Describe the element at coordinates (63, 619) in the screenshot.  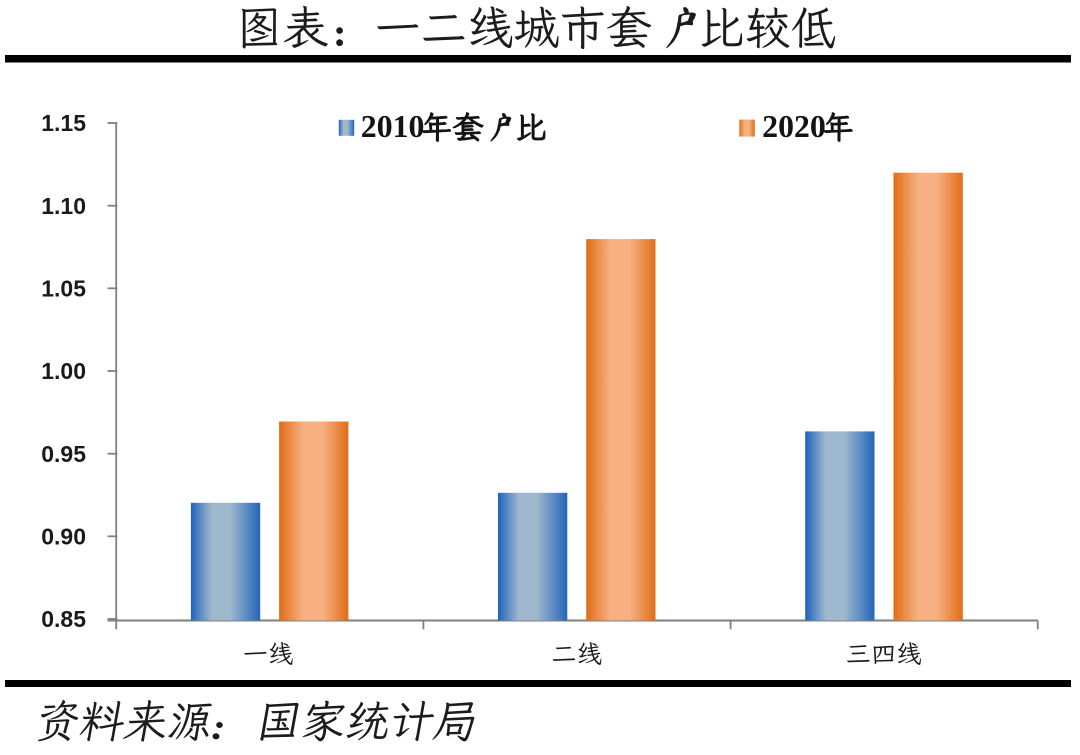
I see `svg-text: 0.85` at that location.